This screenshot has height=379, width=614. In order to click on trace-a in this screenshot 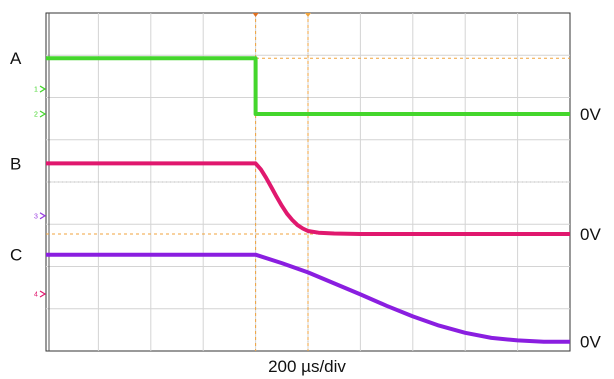, I will do `click(308, 86)`.